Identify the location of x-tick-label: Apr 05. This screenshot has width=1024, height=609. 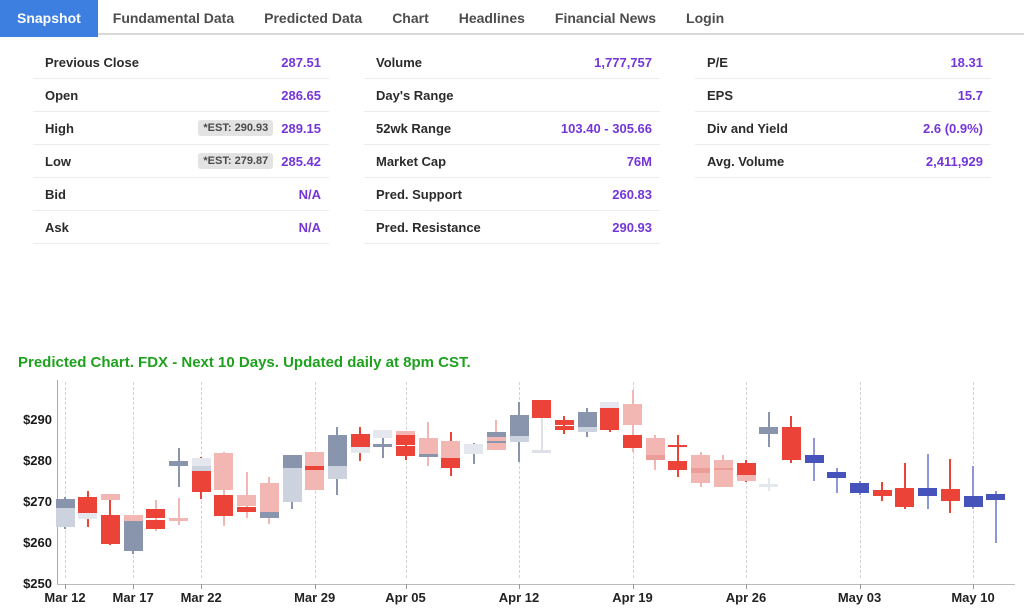
(405, 597).